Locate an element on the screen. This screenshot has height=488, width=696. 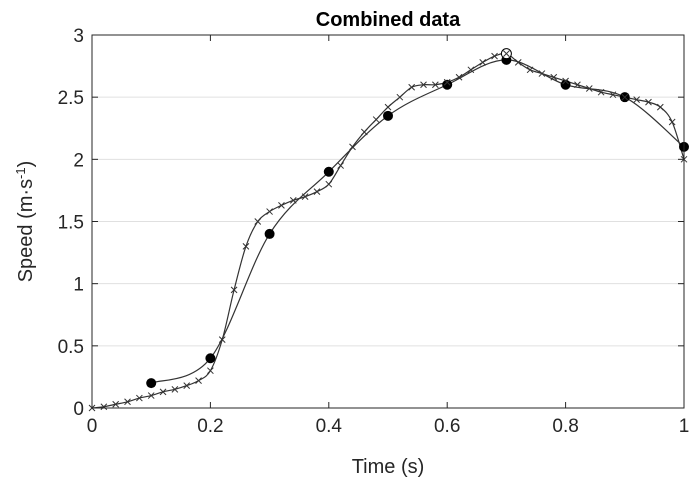
series-2-point-12-stroke-b is located at coordinates (234, 290).